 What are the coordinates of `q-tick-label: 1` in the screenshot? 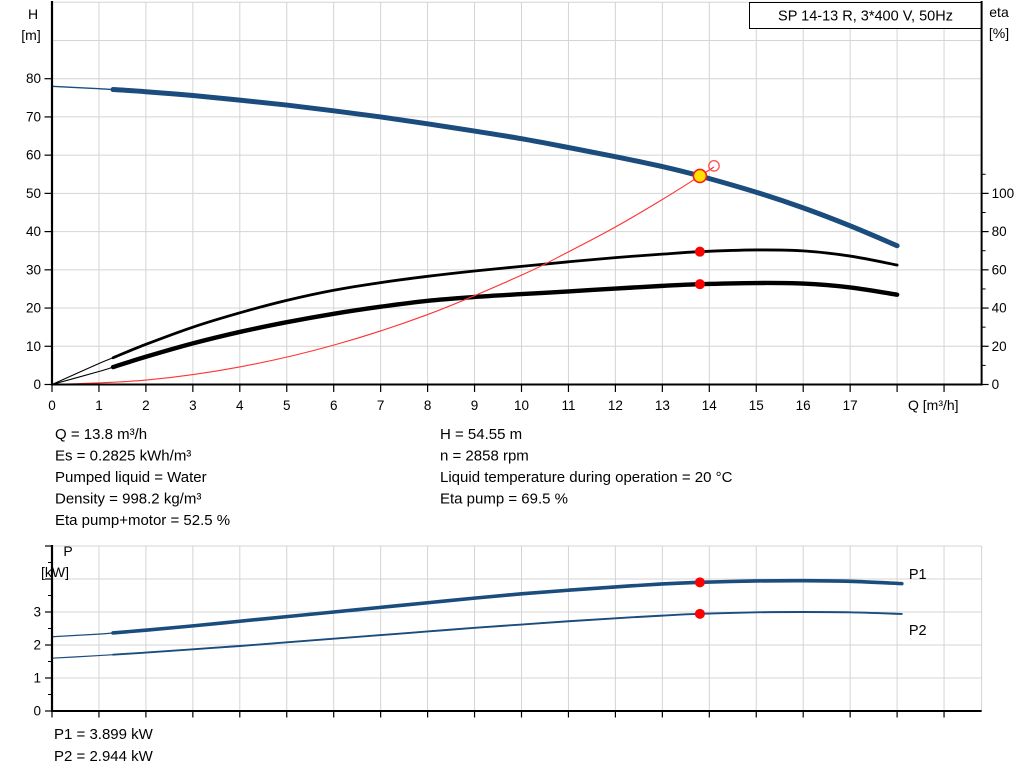 It's located at (99, 405).